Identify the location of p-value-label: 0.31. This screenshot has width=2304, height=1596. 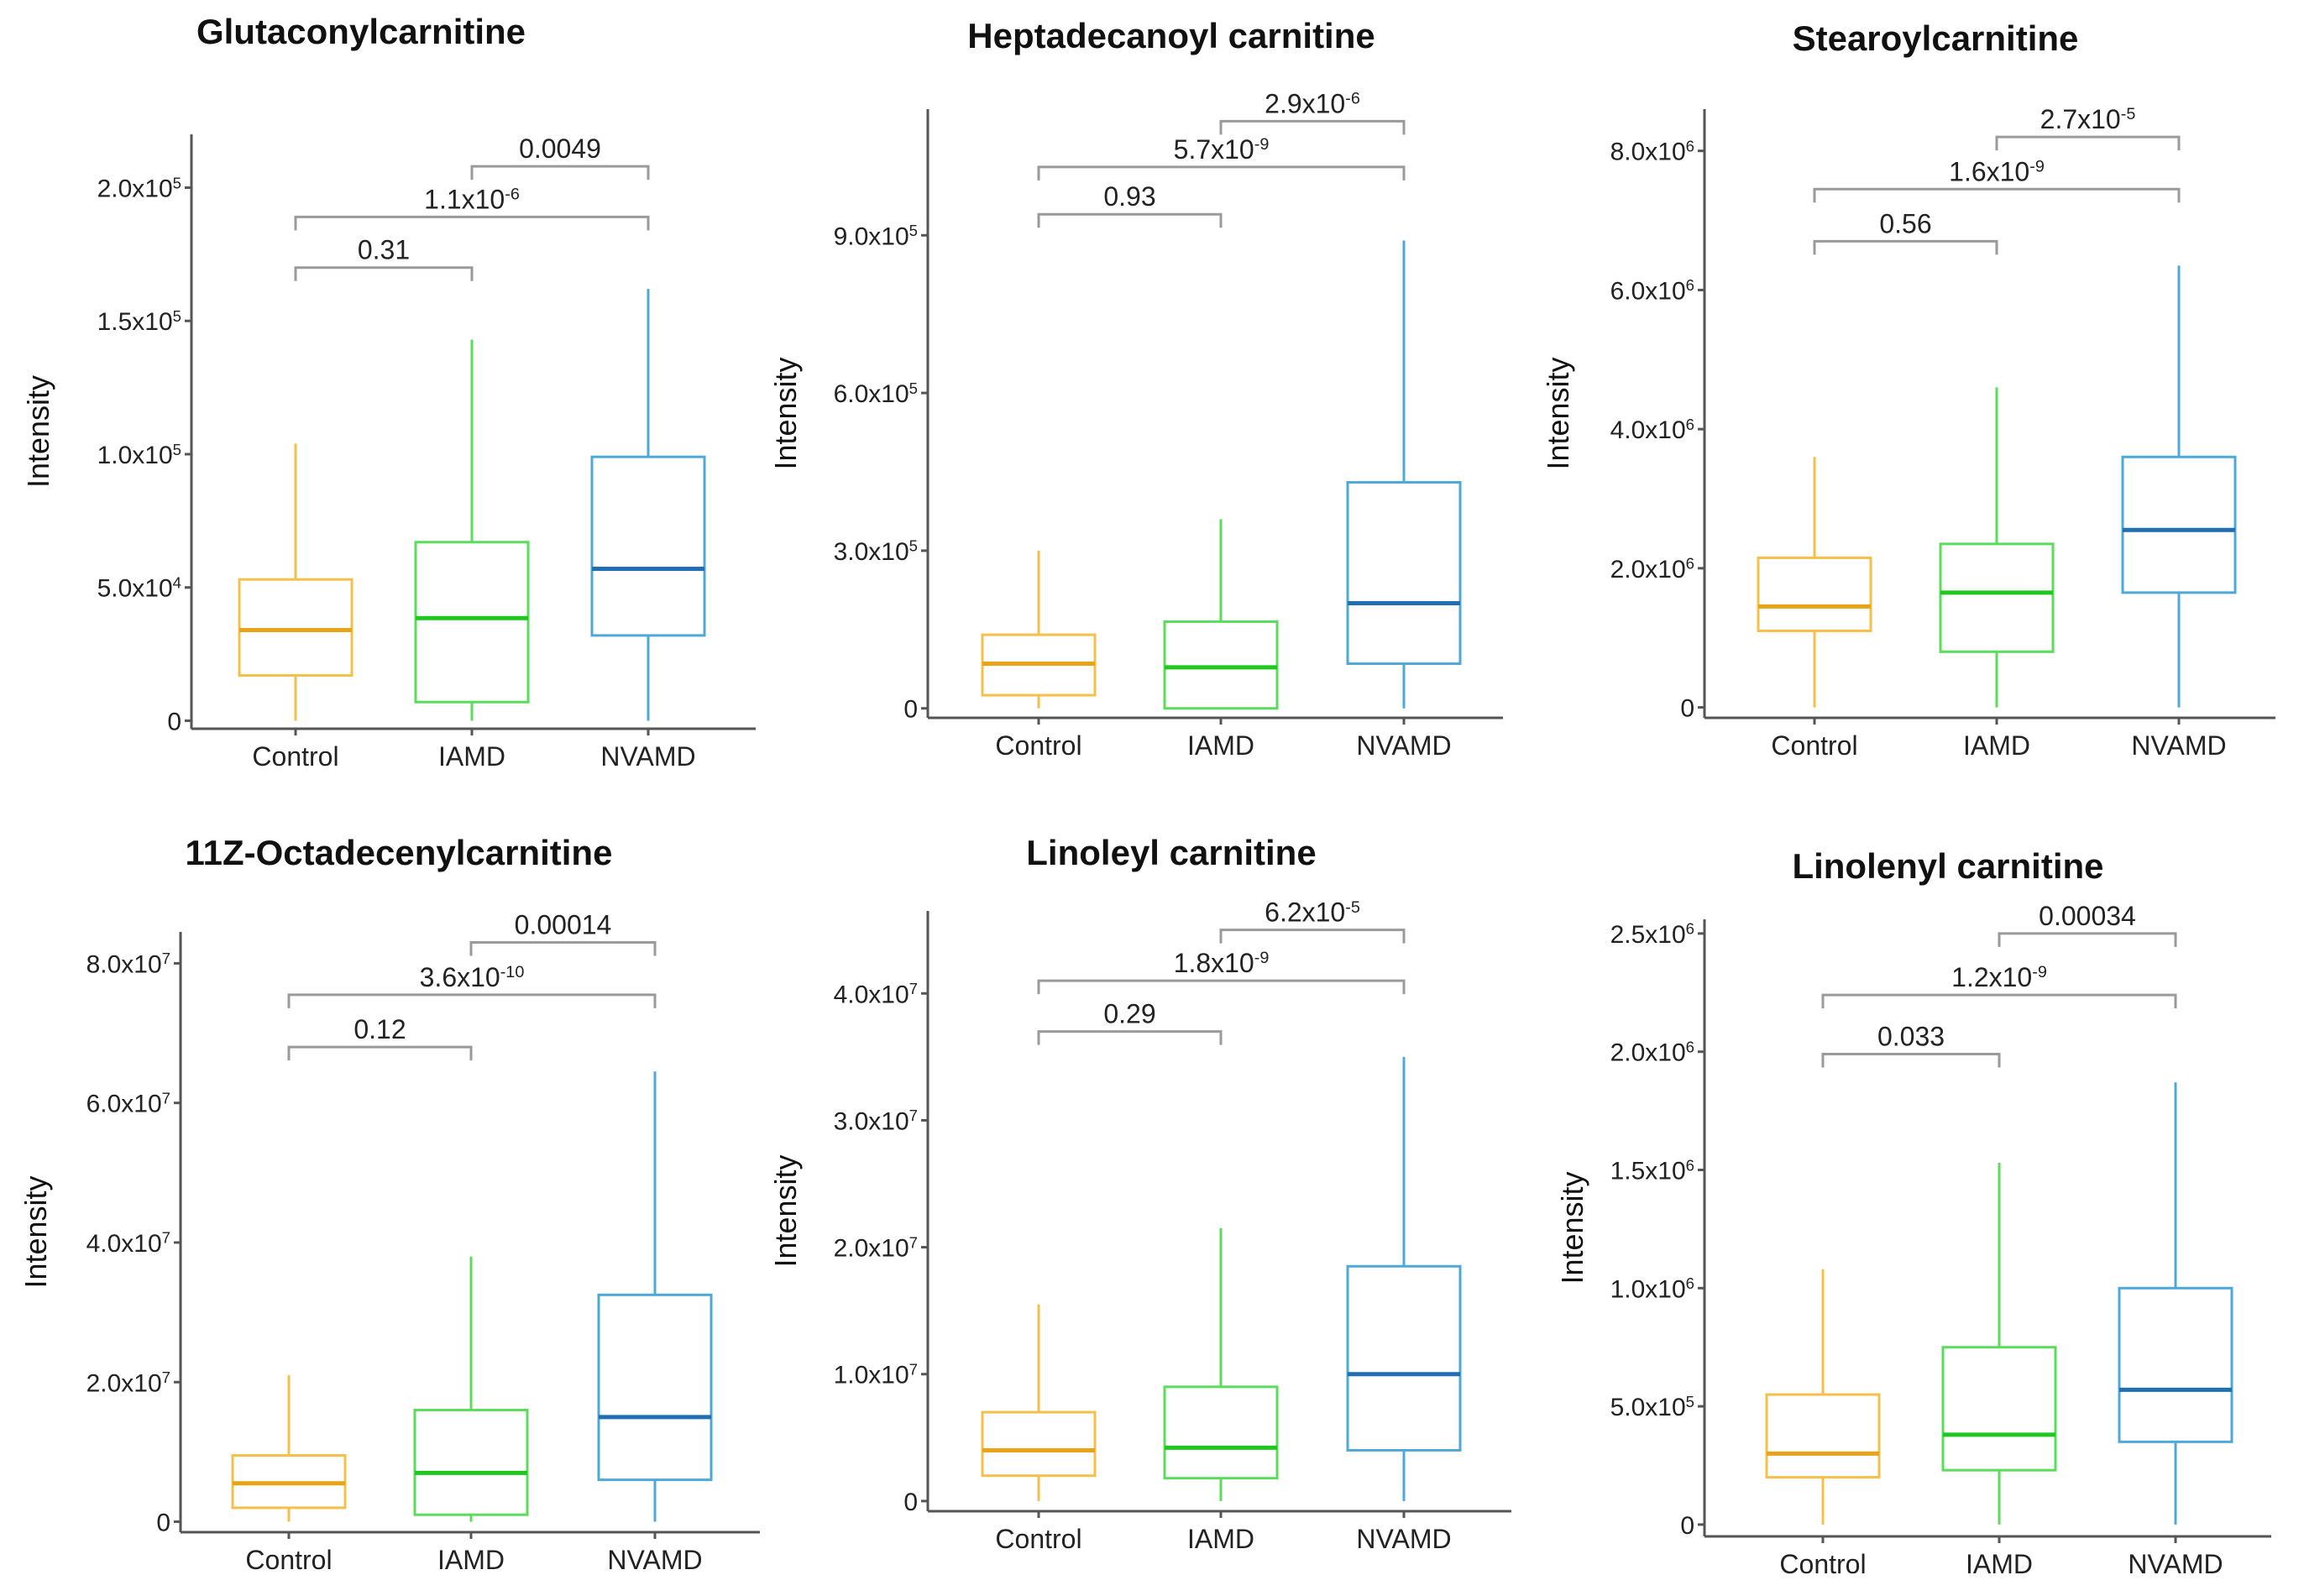
(384, 250).